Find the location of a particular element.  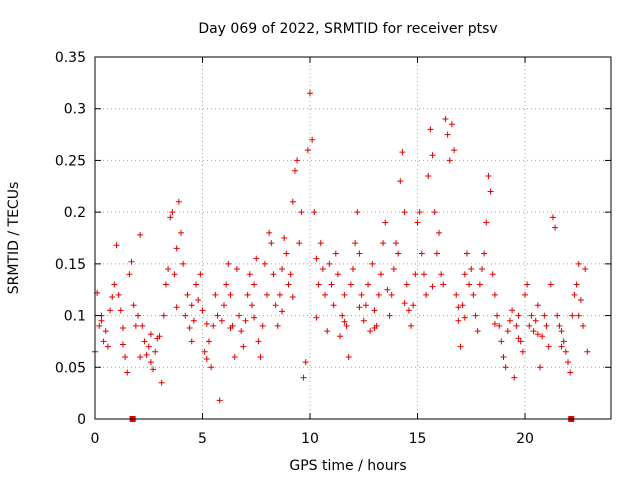

y-tick-label: 0.35 is located at coordinates (70, 58).